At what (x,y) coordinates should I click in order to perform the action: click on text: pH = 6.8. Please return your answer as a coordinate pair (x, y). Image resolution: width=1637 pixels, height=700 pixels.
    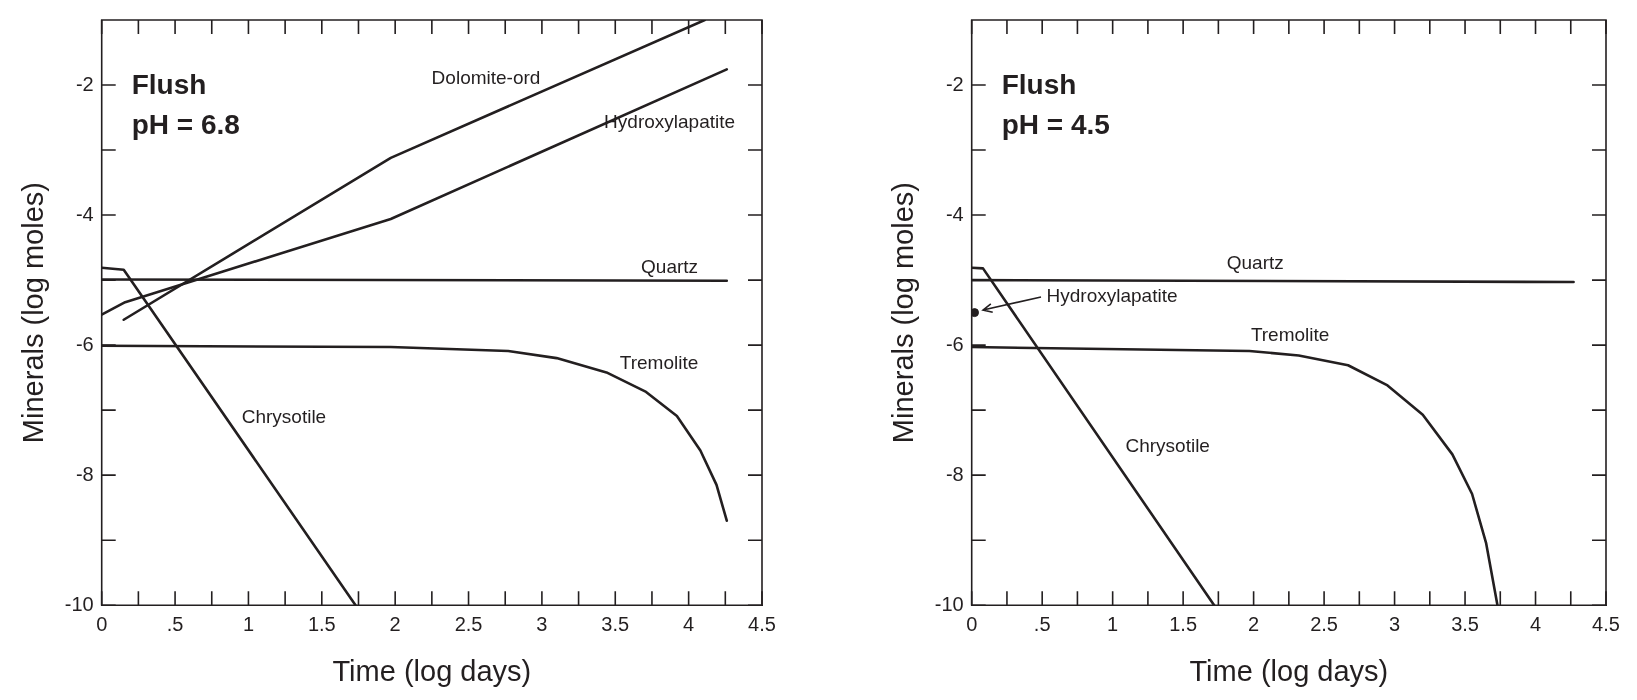
    Looking at the image, I should click on (185, 124).